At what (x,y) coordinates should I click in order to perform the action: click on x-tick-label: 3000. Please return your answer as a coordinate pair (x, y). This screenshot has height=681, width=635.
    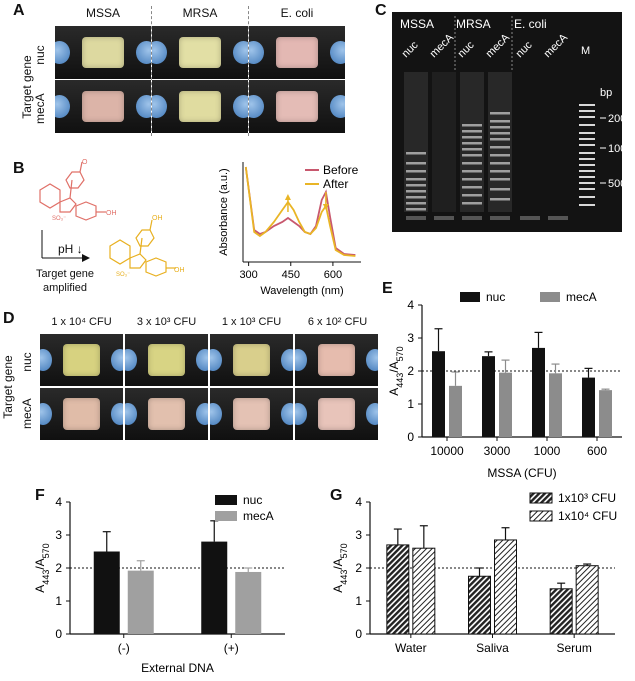
    Looking at the image, I should click on (497, 451).